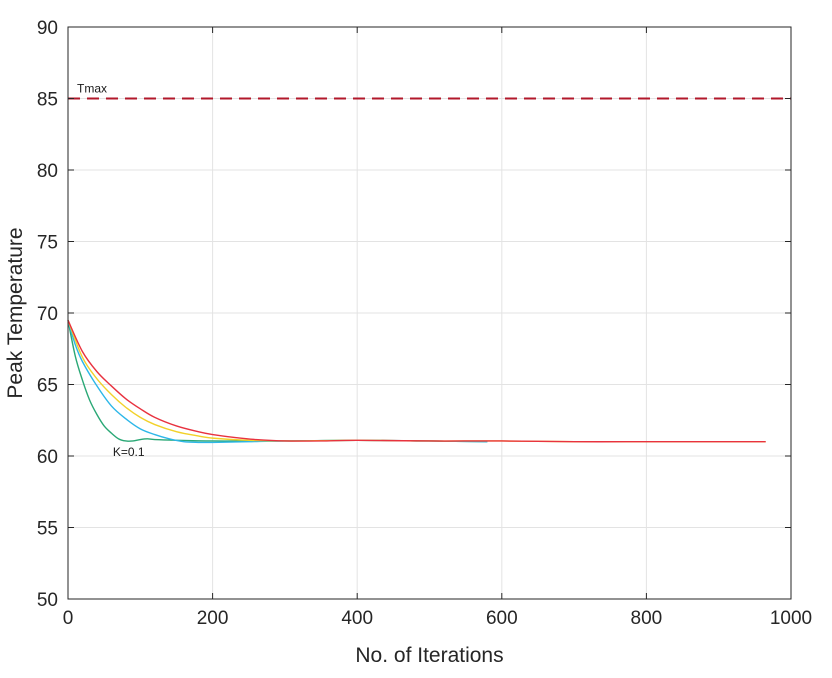  I want to click on threshold-line: Tmax, so click(429, 91).